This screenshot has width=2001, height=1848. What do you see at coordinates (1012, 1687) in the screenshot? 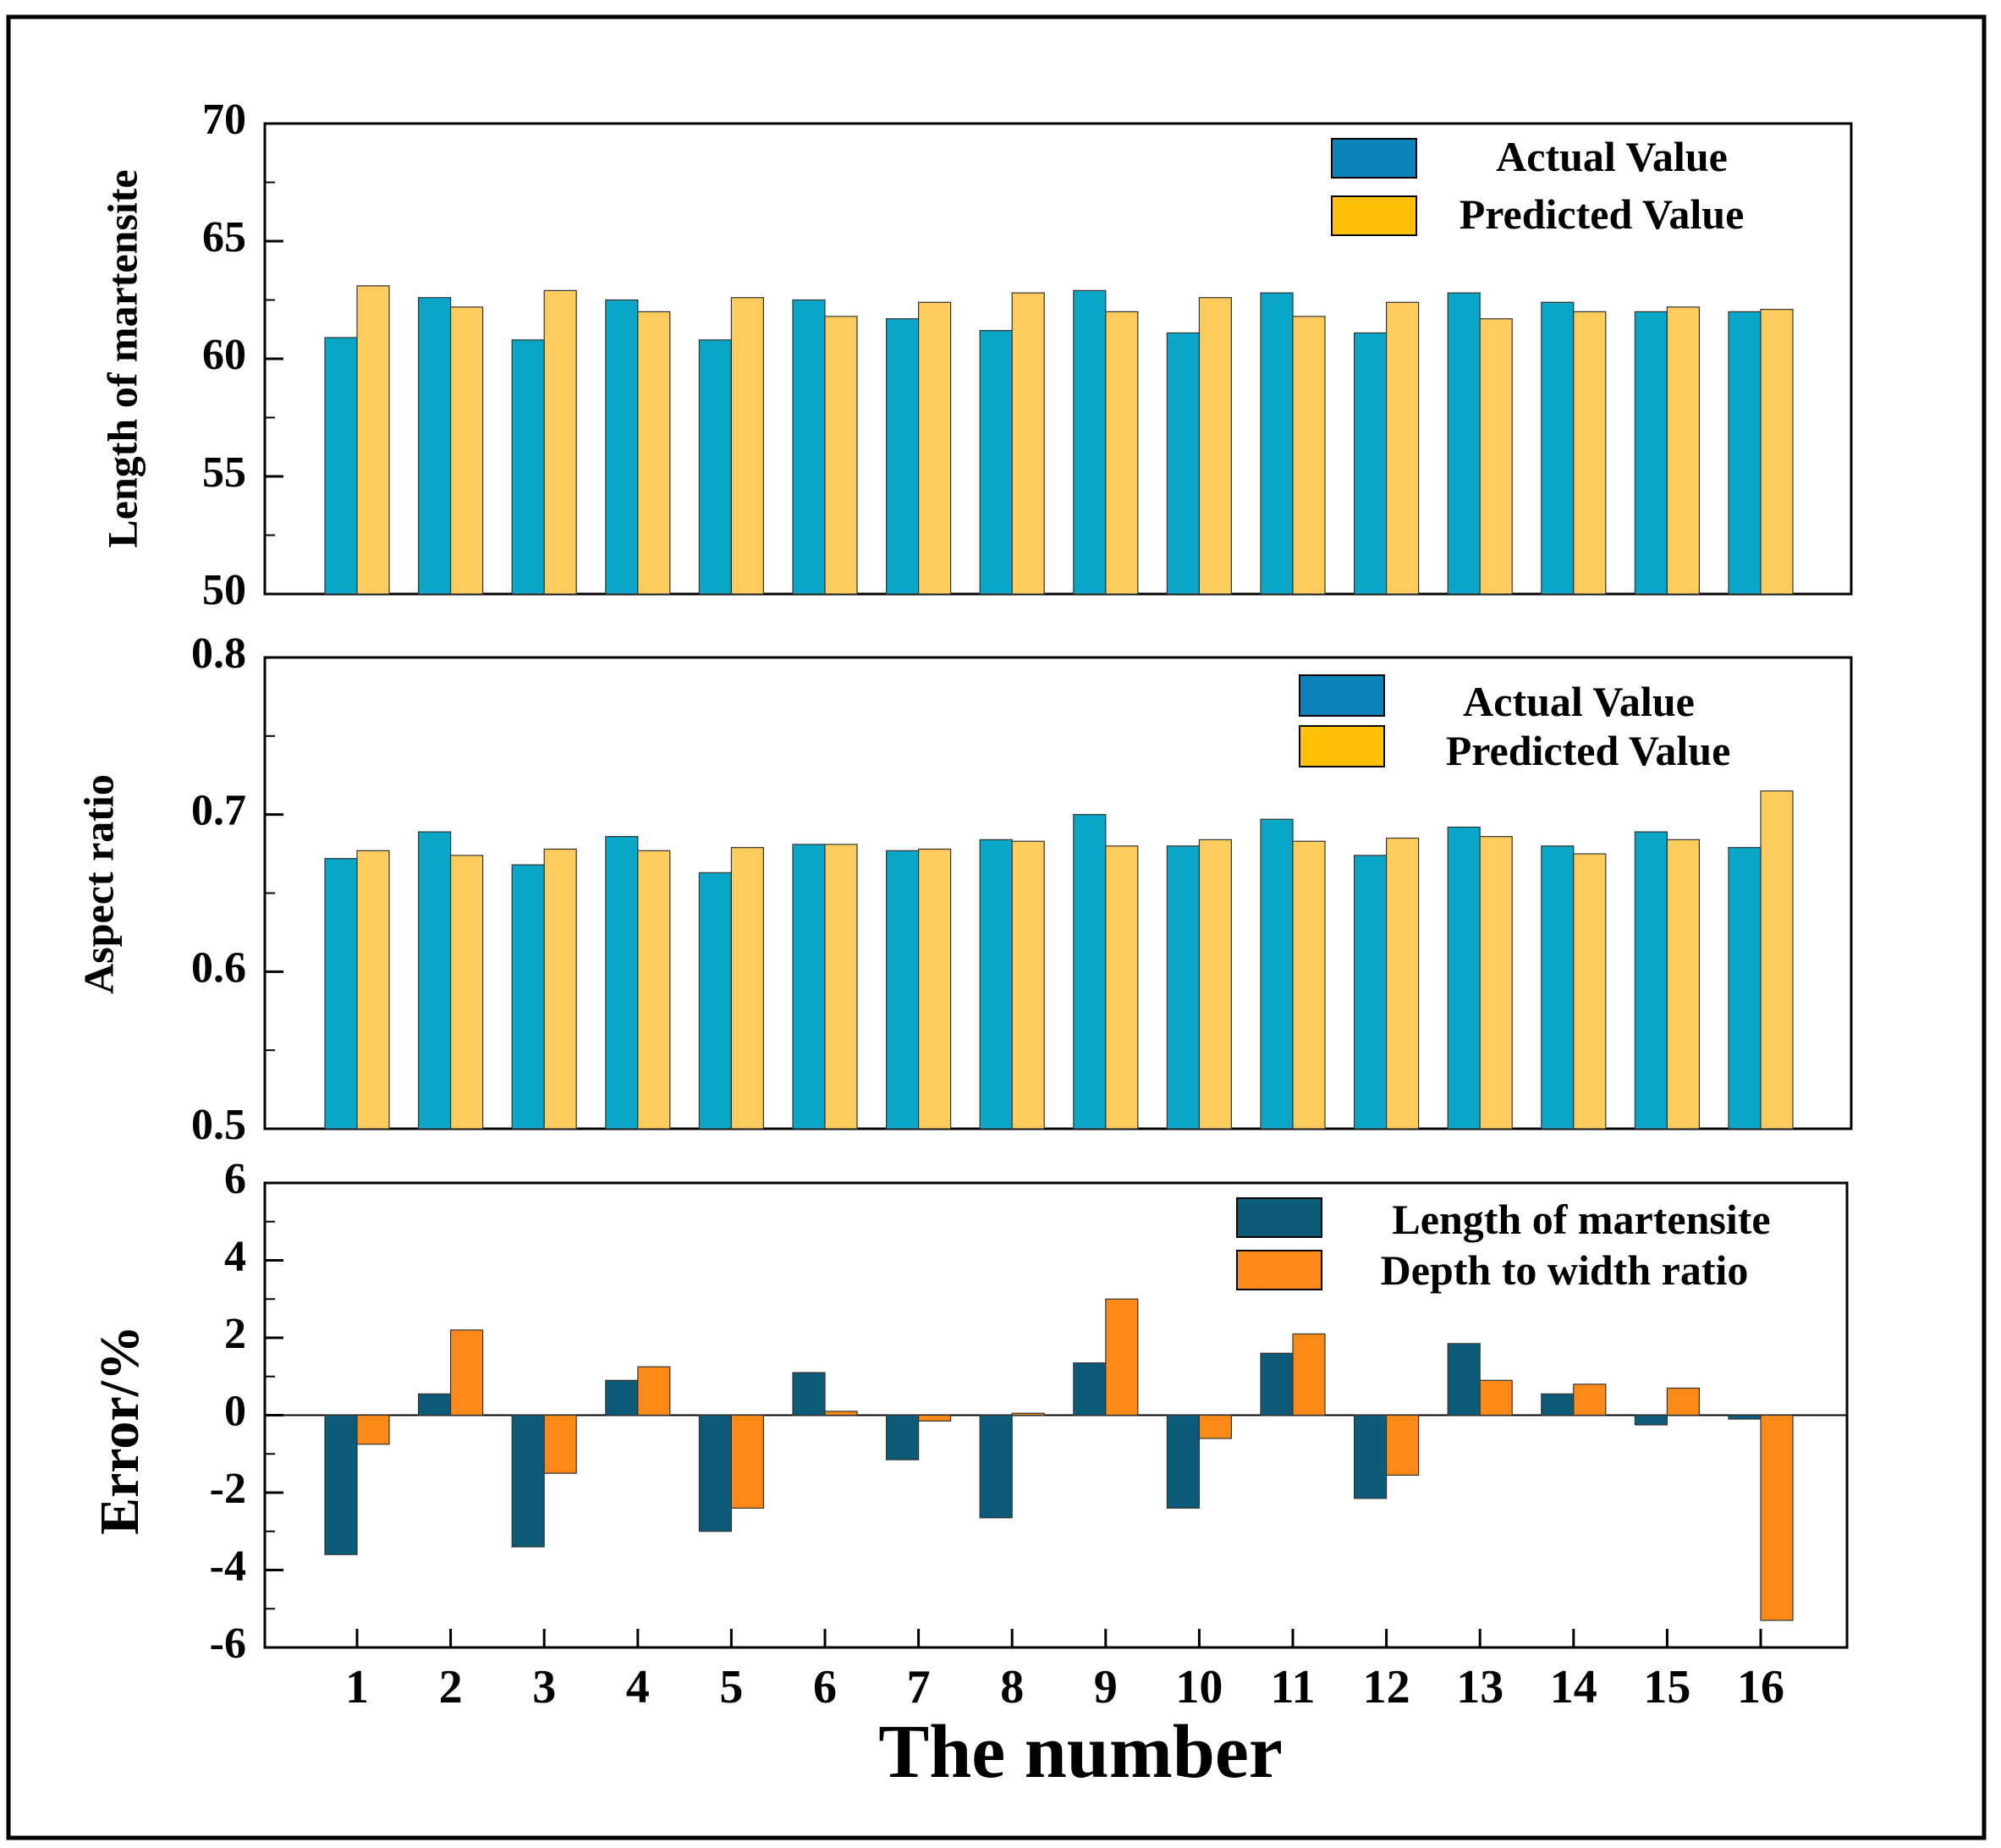
I see `x-tick-label-8: 8` at bounding box center [1012, 1687].